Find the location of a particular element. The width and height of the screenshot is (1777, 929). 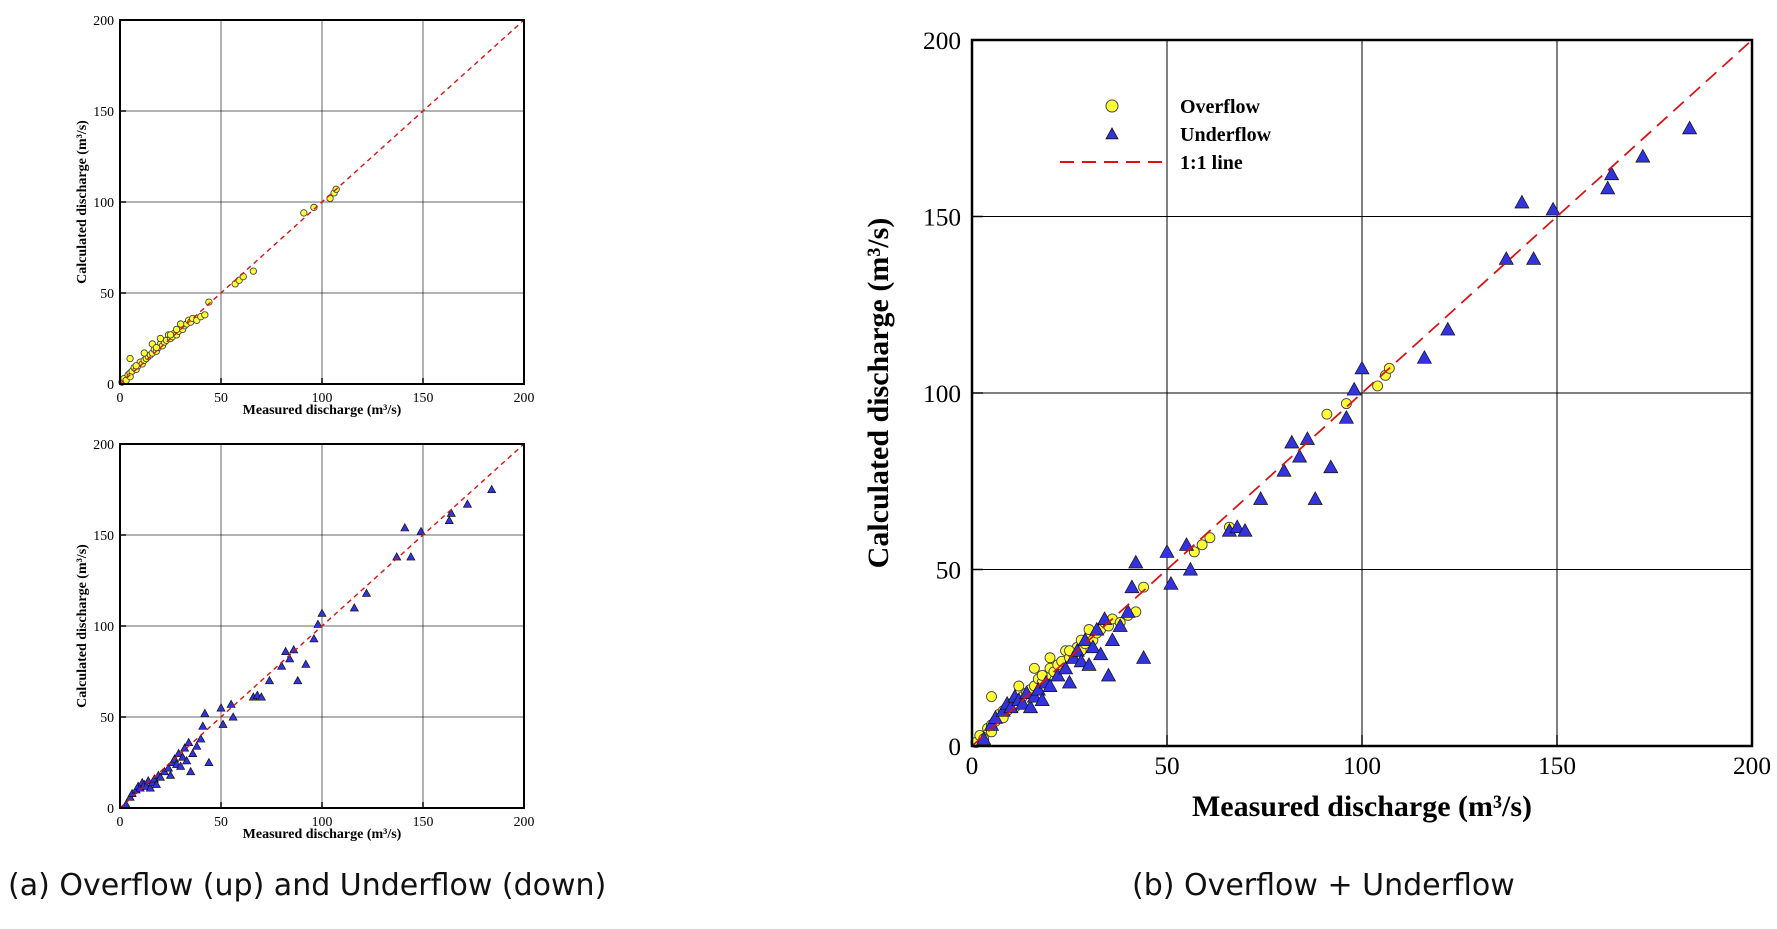

caption-a: (a) Overflow (up) and Underflow (down) is located at coordinates (307, 885).